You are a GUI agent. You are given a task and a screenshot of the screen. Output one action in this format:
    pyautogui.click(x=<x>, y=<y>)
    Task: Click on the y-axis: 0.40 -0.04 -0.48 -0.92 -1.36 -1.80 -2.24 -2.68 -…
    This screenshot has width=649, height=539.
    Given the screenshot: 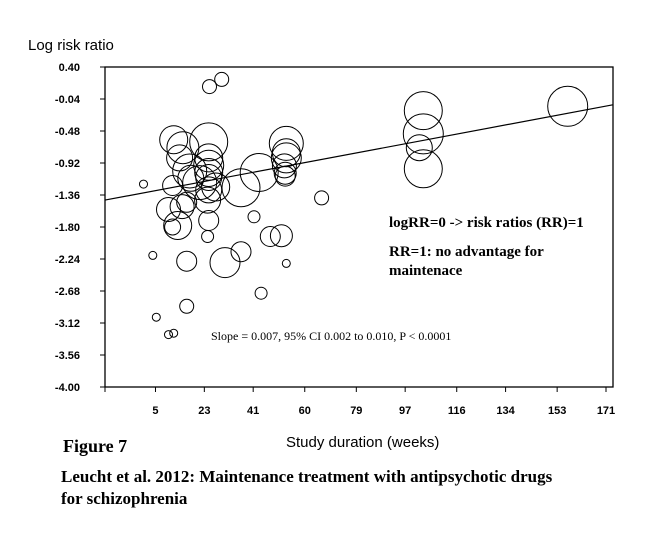 What is the action you would take?
    pyautogui.click(x=80, y=228)
    